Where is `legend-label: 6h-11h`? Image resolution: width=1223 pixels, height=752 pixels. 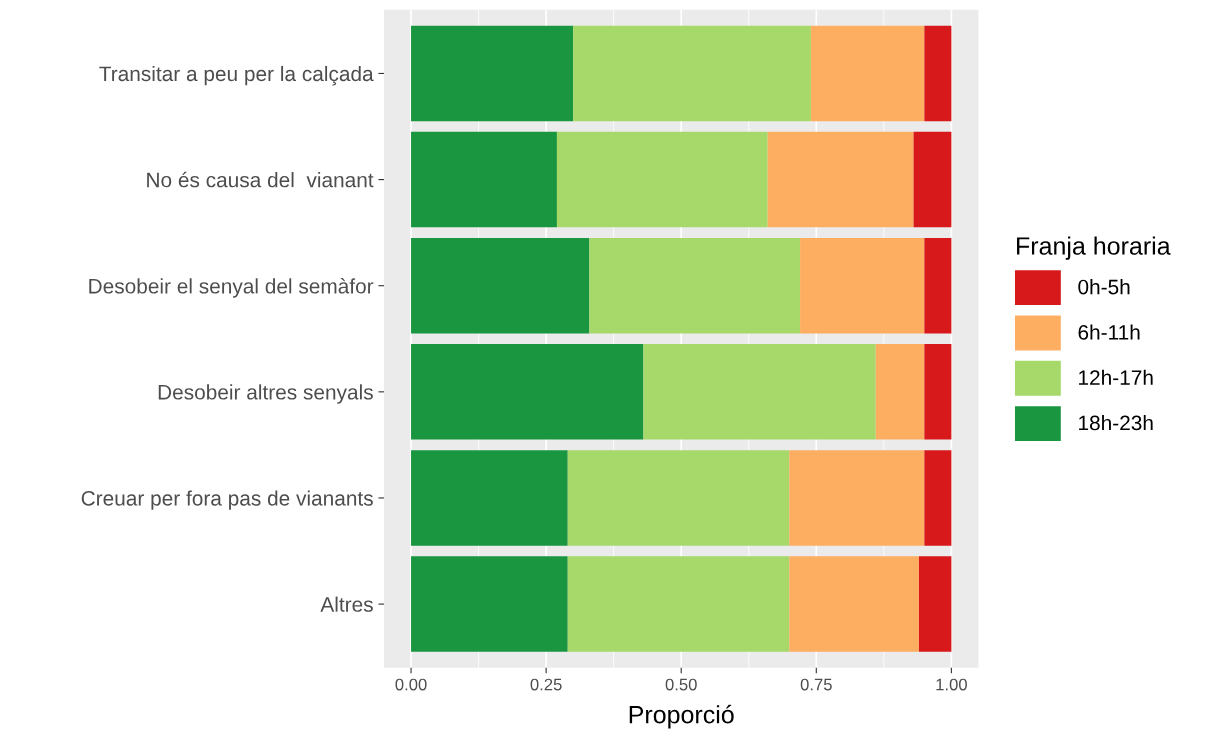
legend-label: 6h-11h is located at coordinates (1109, 332).